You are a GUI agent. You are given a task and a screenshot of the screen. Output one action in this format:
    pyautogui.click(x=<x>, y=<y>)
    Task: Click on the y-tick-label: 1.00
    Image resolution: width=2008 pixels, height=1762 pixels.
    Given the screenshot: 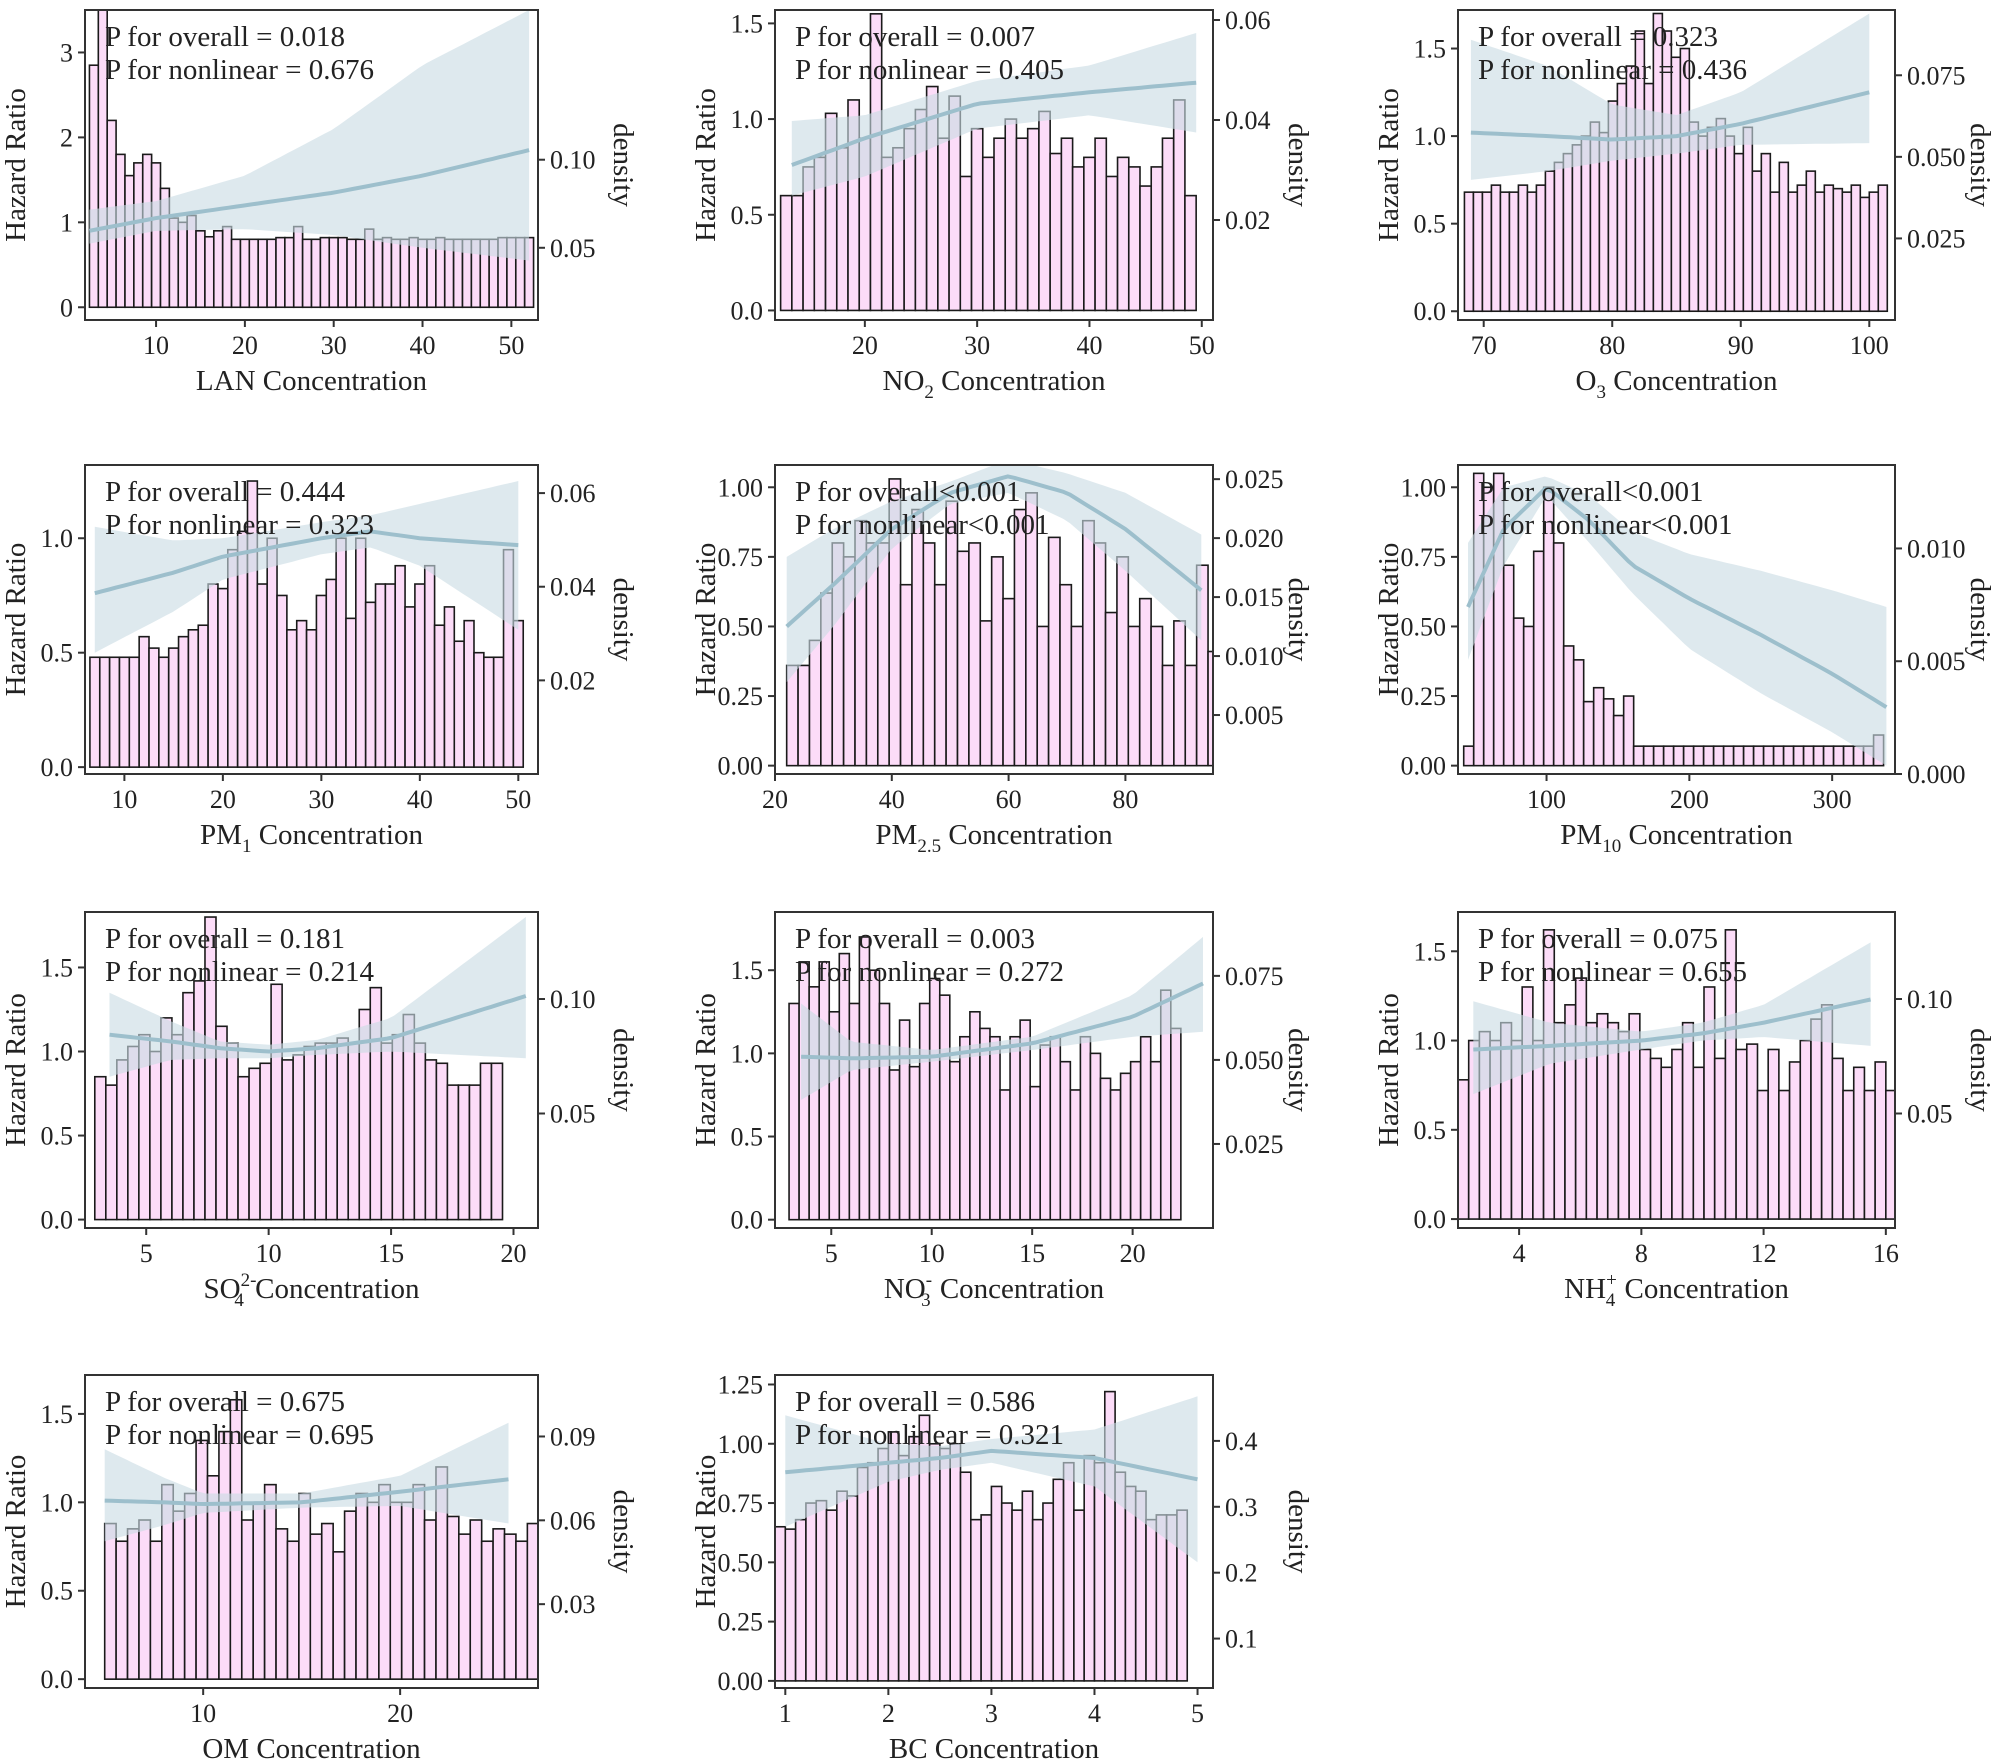 What is the action you would take?
    pyautogui.click(x=741, y=487)
    